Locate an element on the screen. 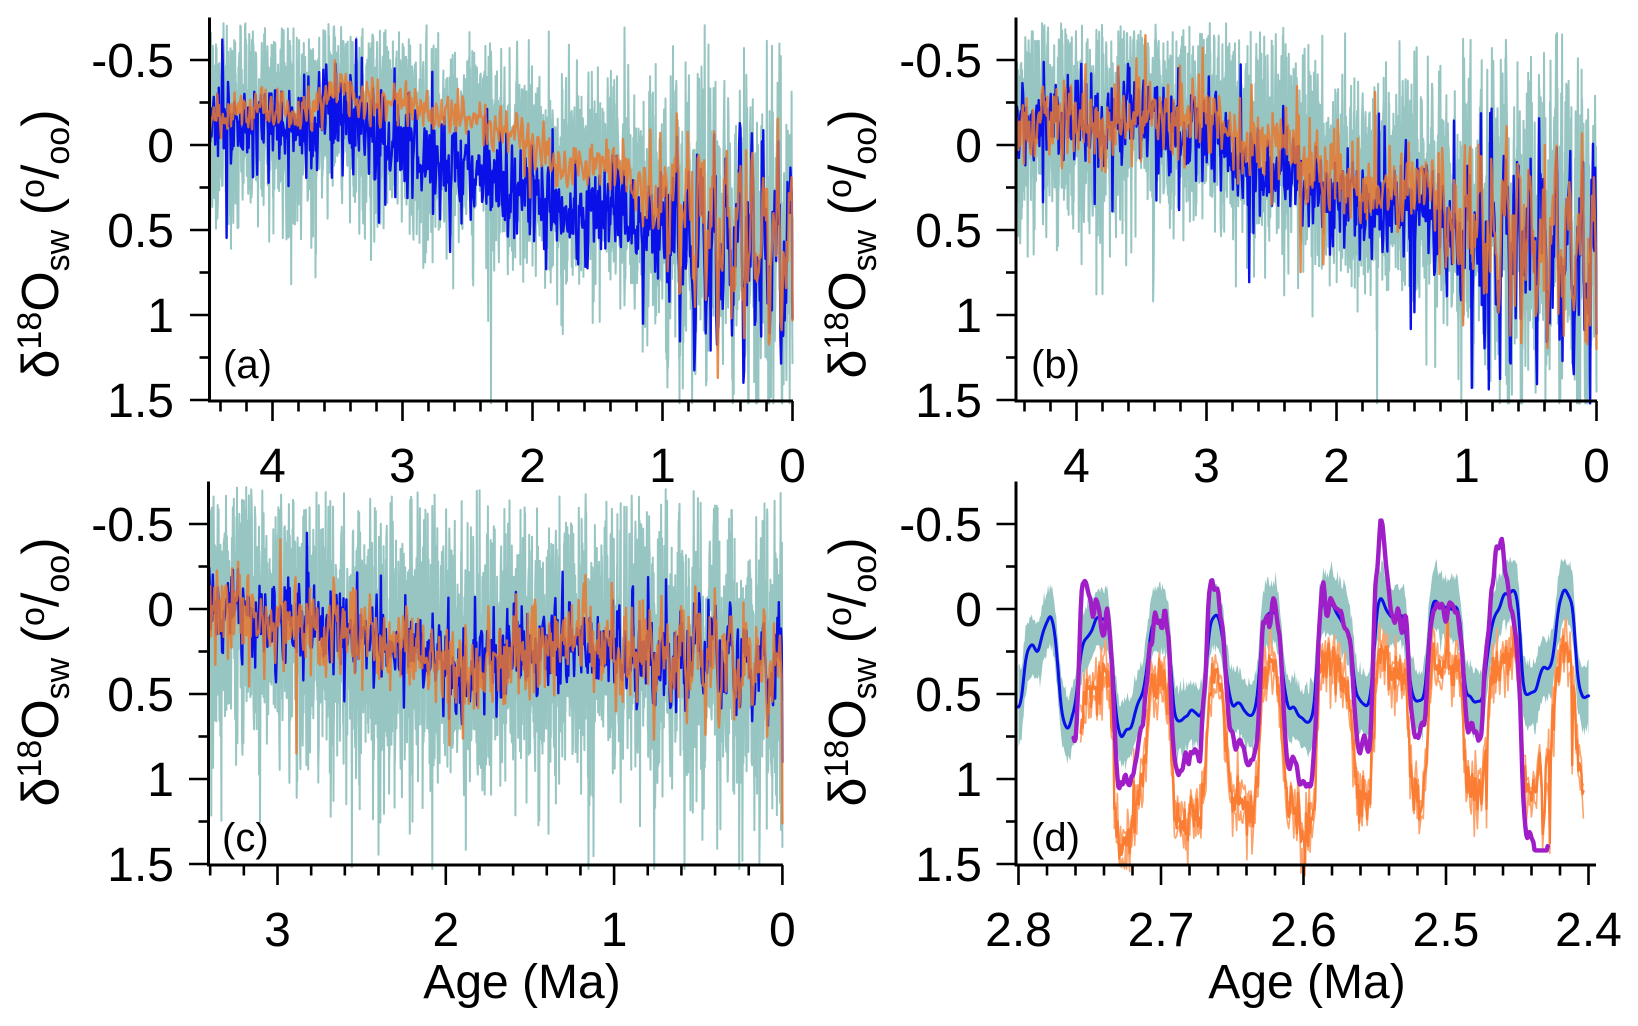  svg-text: (a) is located at coordinates (247, 365).